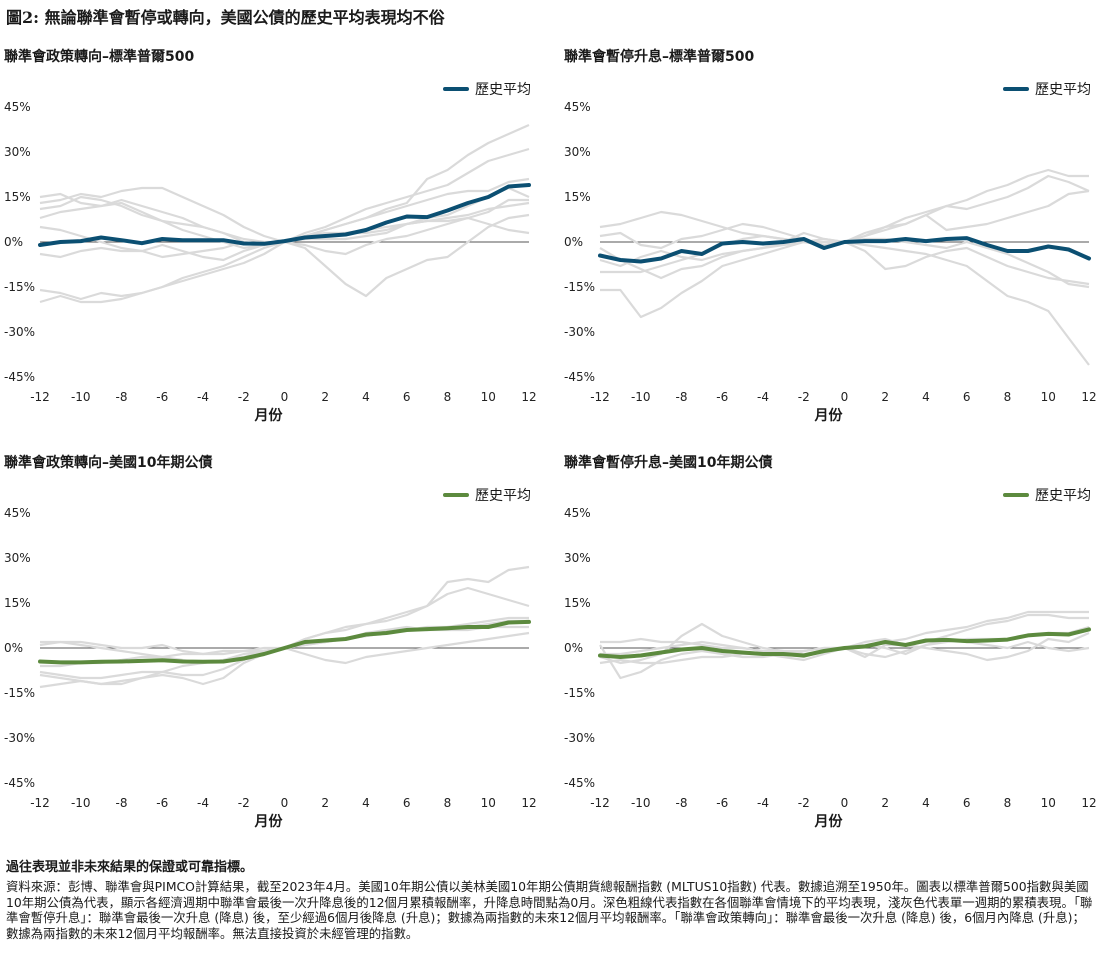  Describe the element at coordinates (99, 57) in the screenshot. I see `panel-title: 聯準會政策轉向–標準普爾500` at that location.